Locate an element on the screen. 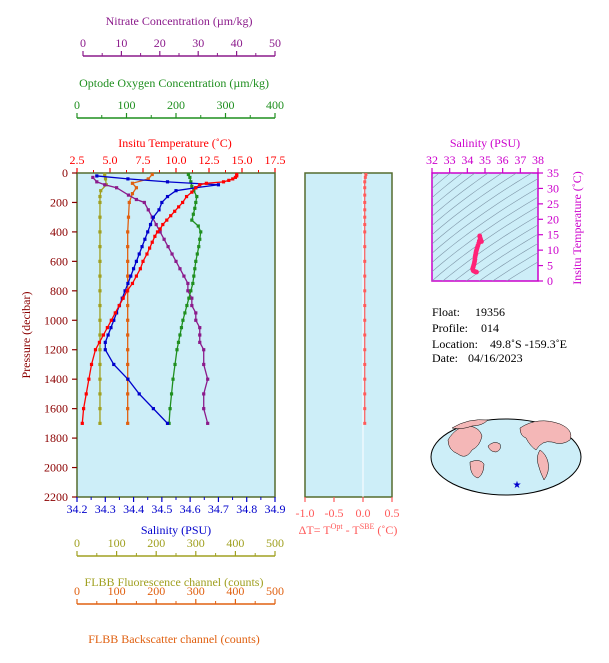  ts-point is located at coordinates (476, 272).